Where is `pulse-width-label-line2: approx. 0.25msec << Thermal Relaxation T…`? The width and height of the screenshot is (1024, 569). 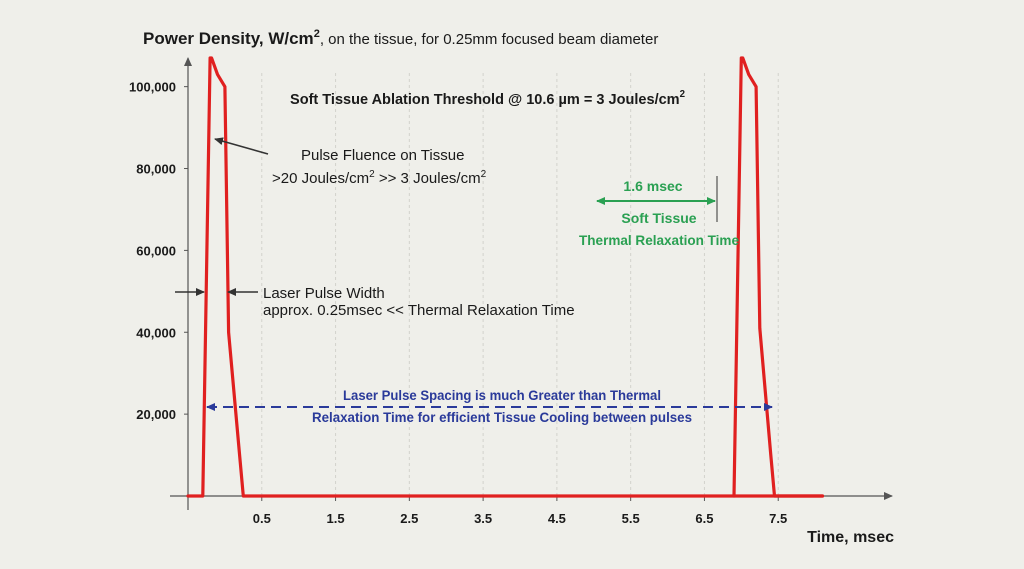
pulse-width-label-line2: approx. 0.25msec << Thermal Relaxation T… is located at coordinates (419, 310).